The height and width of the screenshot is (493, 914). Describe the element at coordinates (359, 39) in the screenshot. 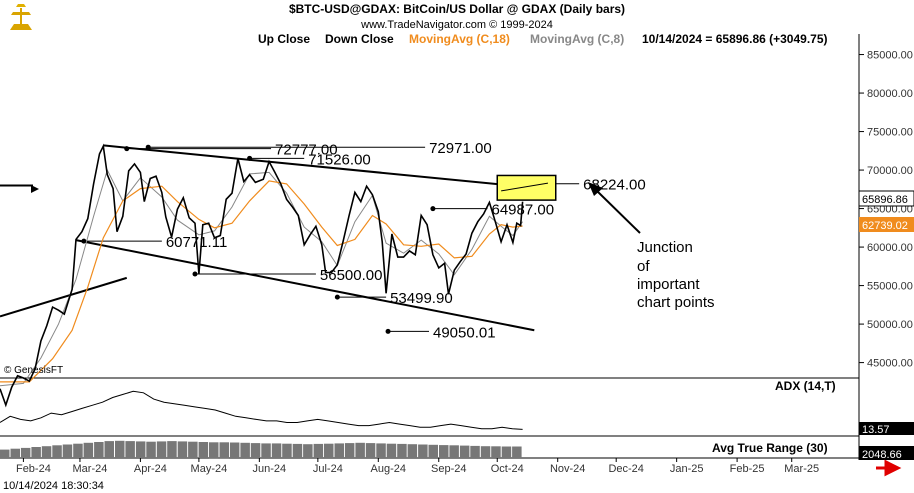

I see `legend-down-close: Down Close` at that location.